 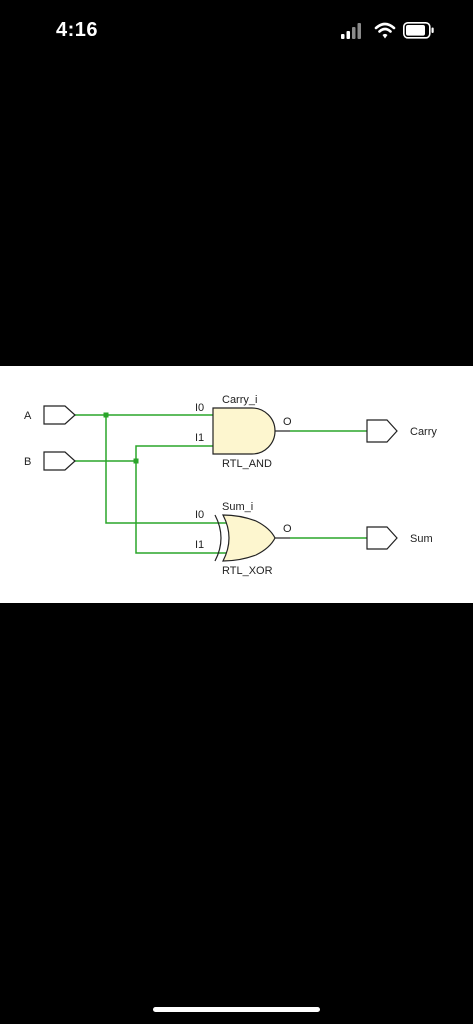 I want to click on output-port-carry-label: Carry, so click(x=423, y=432).